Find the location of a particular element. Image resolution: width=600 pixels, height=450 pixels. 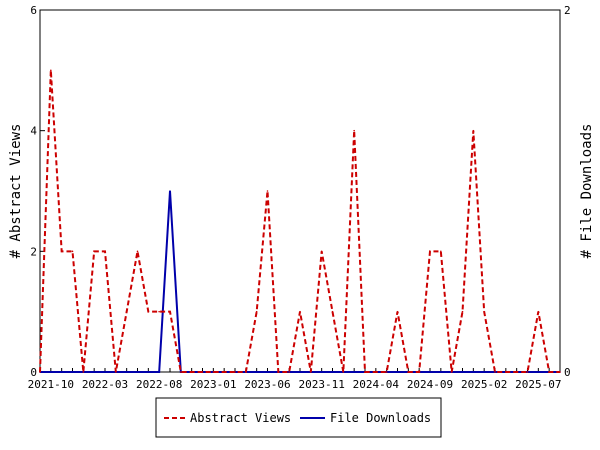

x-tick-label: 2024-04 is located at coordinates (376, 384).